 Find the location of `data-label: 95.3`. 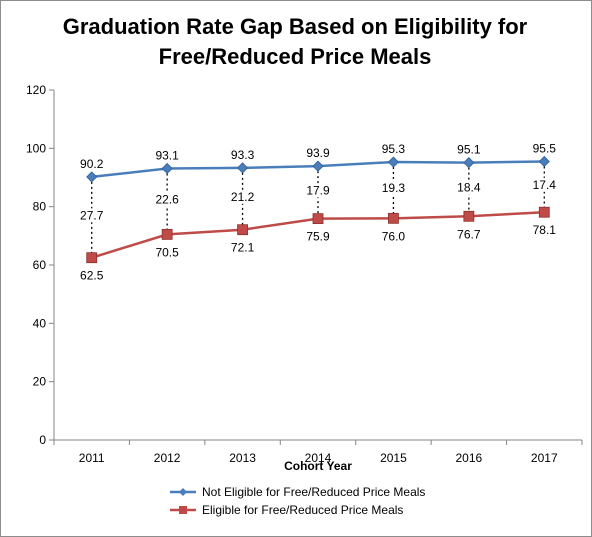

data-label: 95.3 is located at coordinates (394, 149).